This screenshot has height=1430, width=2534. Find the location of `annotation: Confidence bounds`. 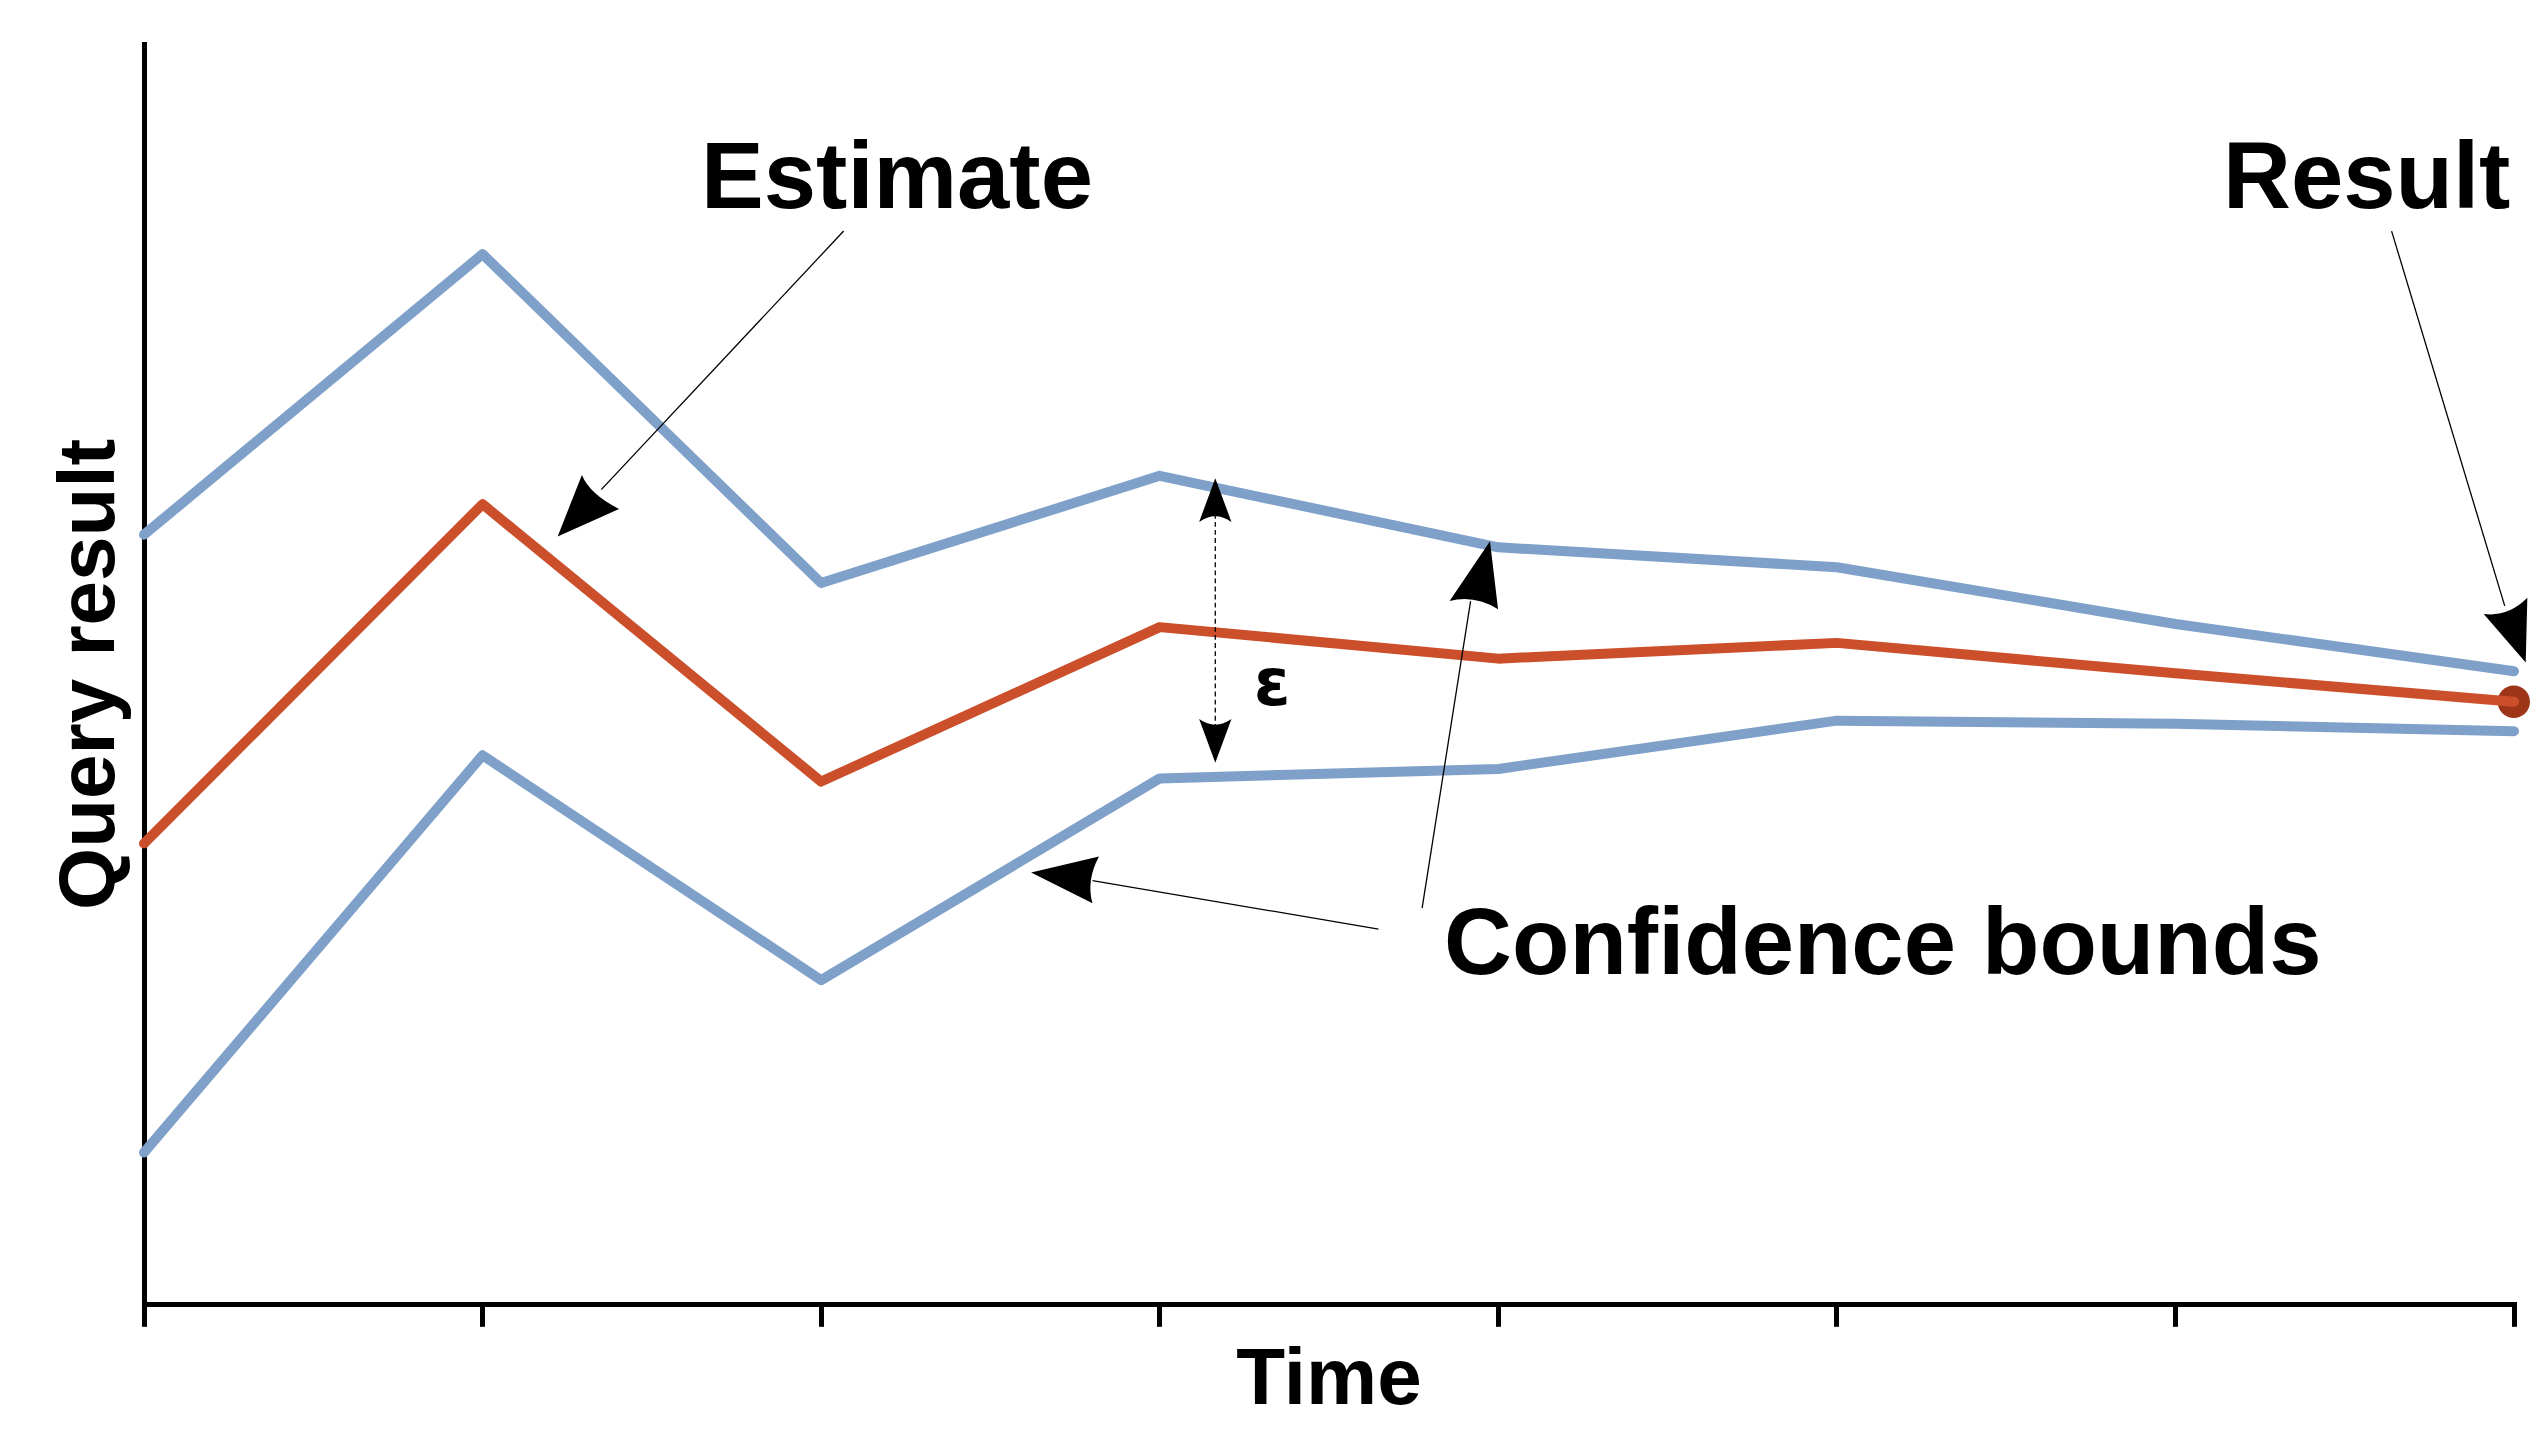

annotation: Confidence bounds is located at coordinates (1883, 942).